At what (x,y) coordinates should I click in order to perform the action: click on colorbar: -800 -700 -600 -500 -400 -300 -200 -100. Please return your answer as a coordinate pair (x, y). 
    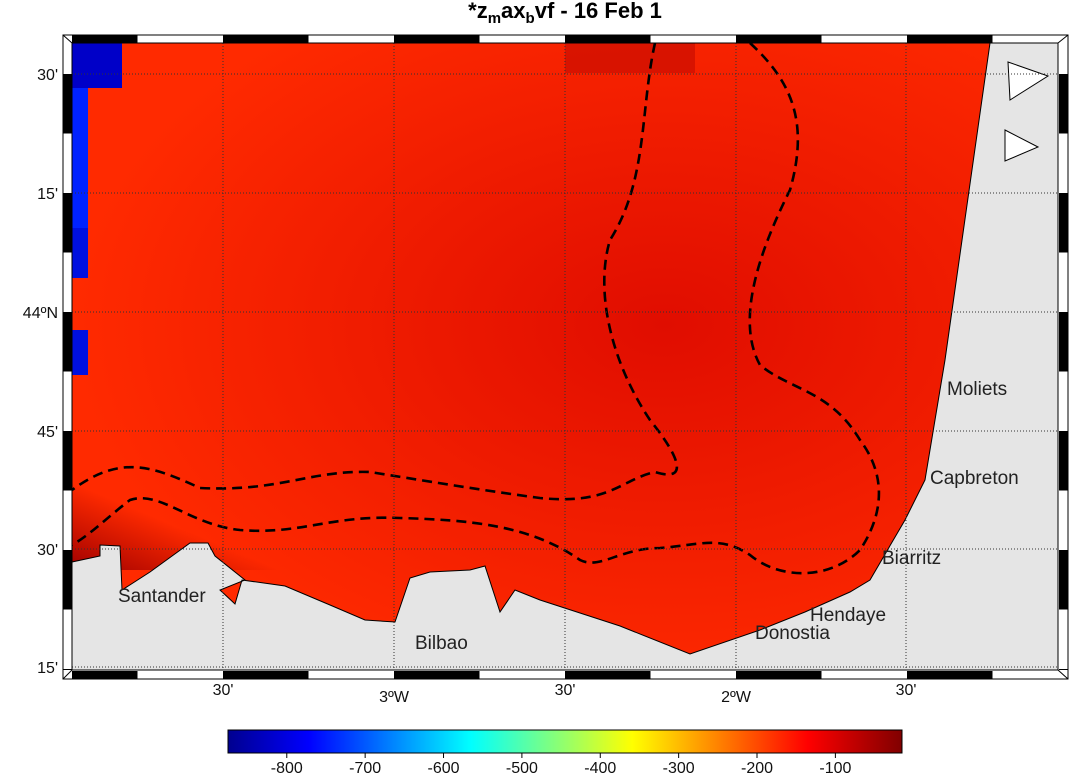
    Looking at the image, I should click on (565, 751).